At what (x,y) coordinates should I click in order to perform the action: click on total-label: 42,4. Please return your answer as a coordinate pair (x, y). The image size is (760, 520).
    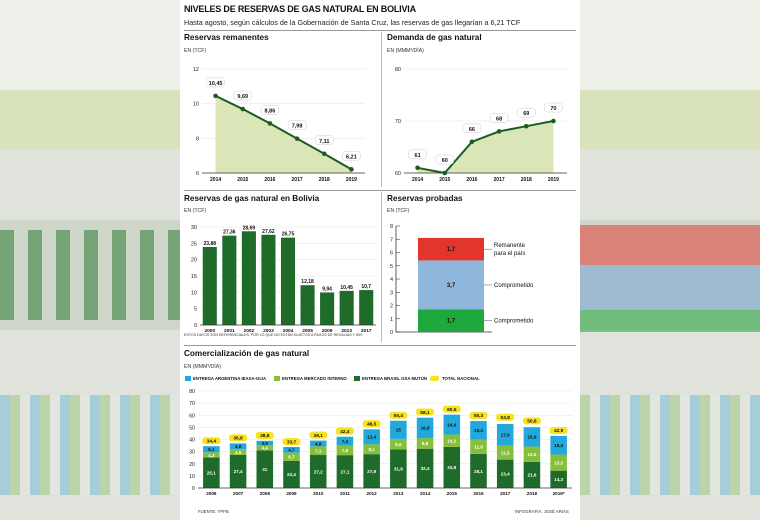
    Looking at the image, I should click on (345, 432).